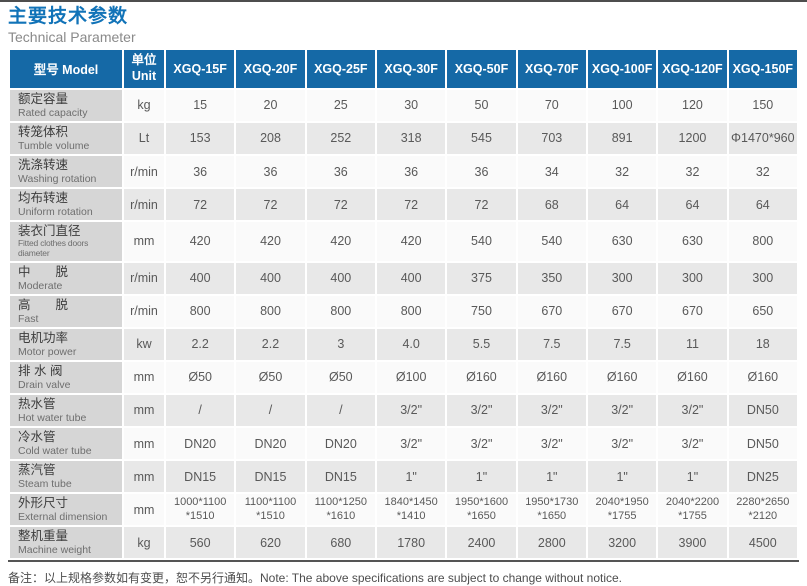  What do you see at coordinates (144, 60) in the screenshot?
I see `unit-header-chinese: 单位` at bounding box center [144, 60].